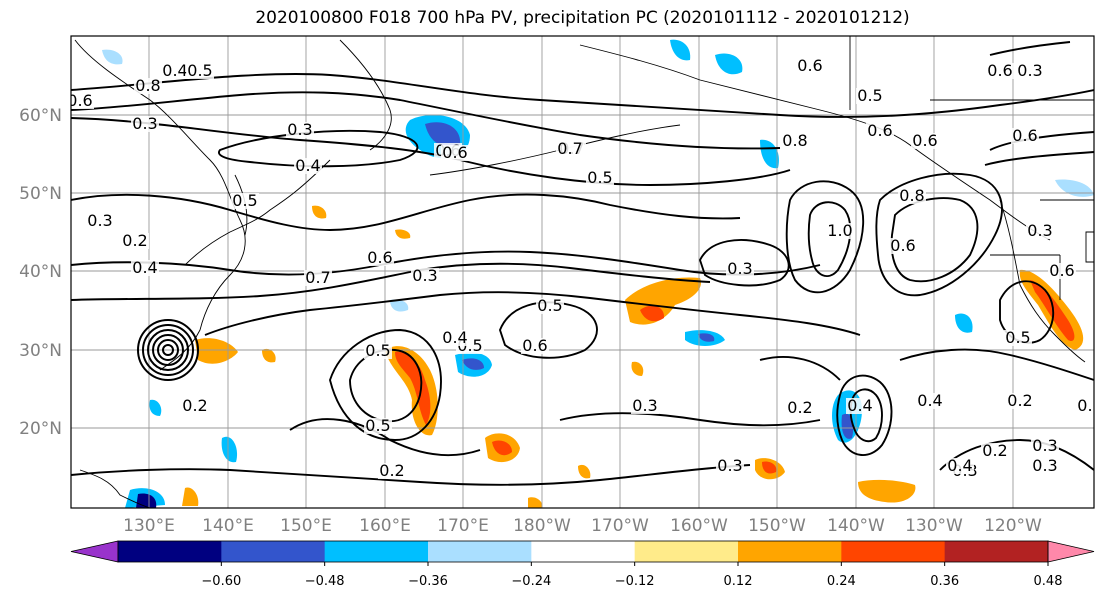 This screenshot has height=601, width=1105. I want to click on latitude-labels: 60°N 50°N 40°N 30°N 20°N, so click(40, 272).